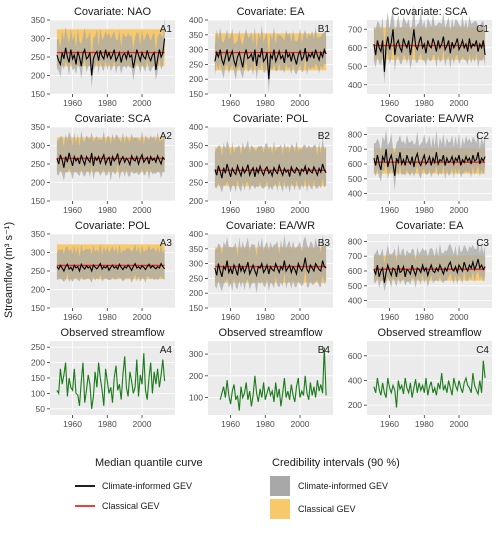 The height and width of the screenshot is (547, 500). What do you see at coordinates (324, 29) in the screenshot?
I see `panel-label: B1` at bounding box center [324, 29].